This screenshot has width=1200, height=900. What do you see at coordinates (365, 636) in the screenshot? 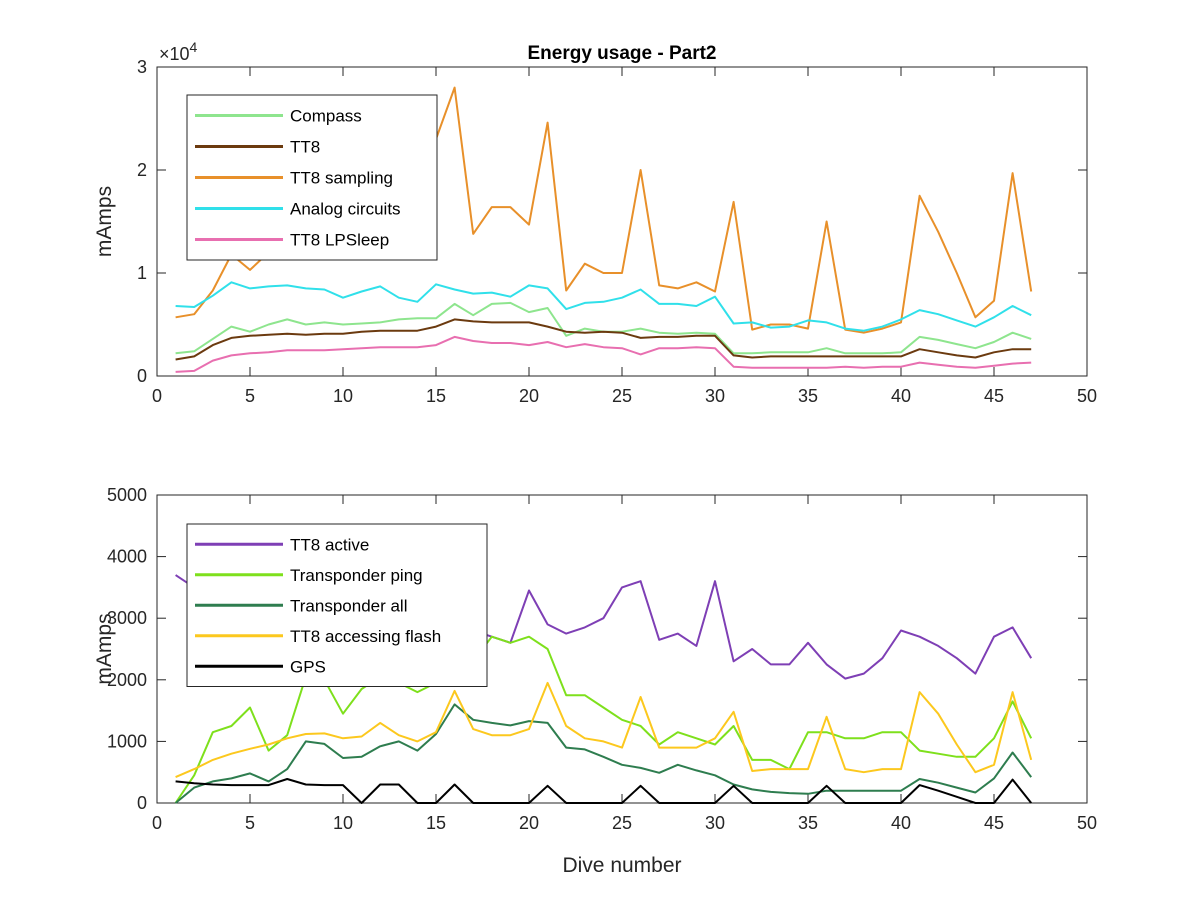
I see `legend-entry: TT8 accessing flash` at bounding box center [365, 636].